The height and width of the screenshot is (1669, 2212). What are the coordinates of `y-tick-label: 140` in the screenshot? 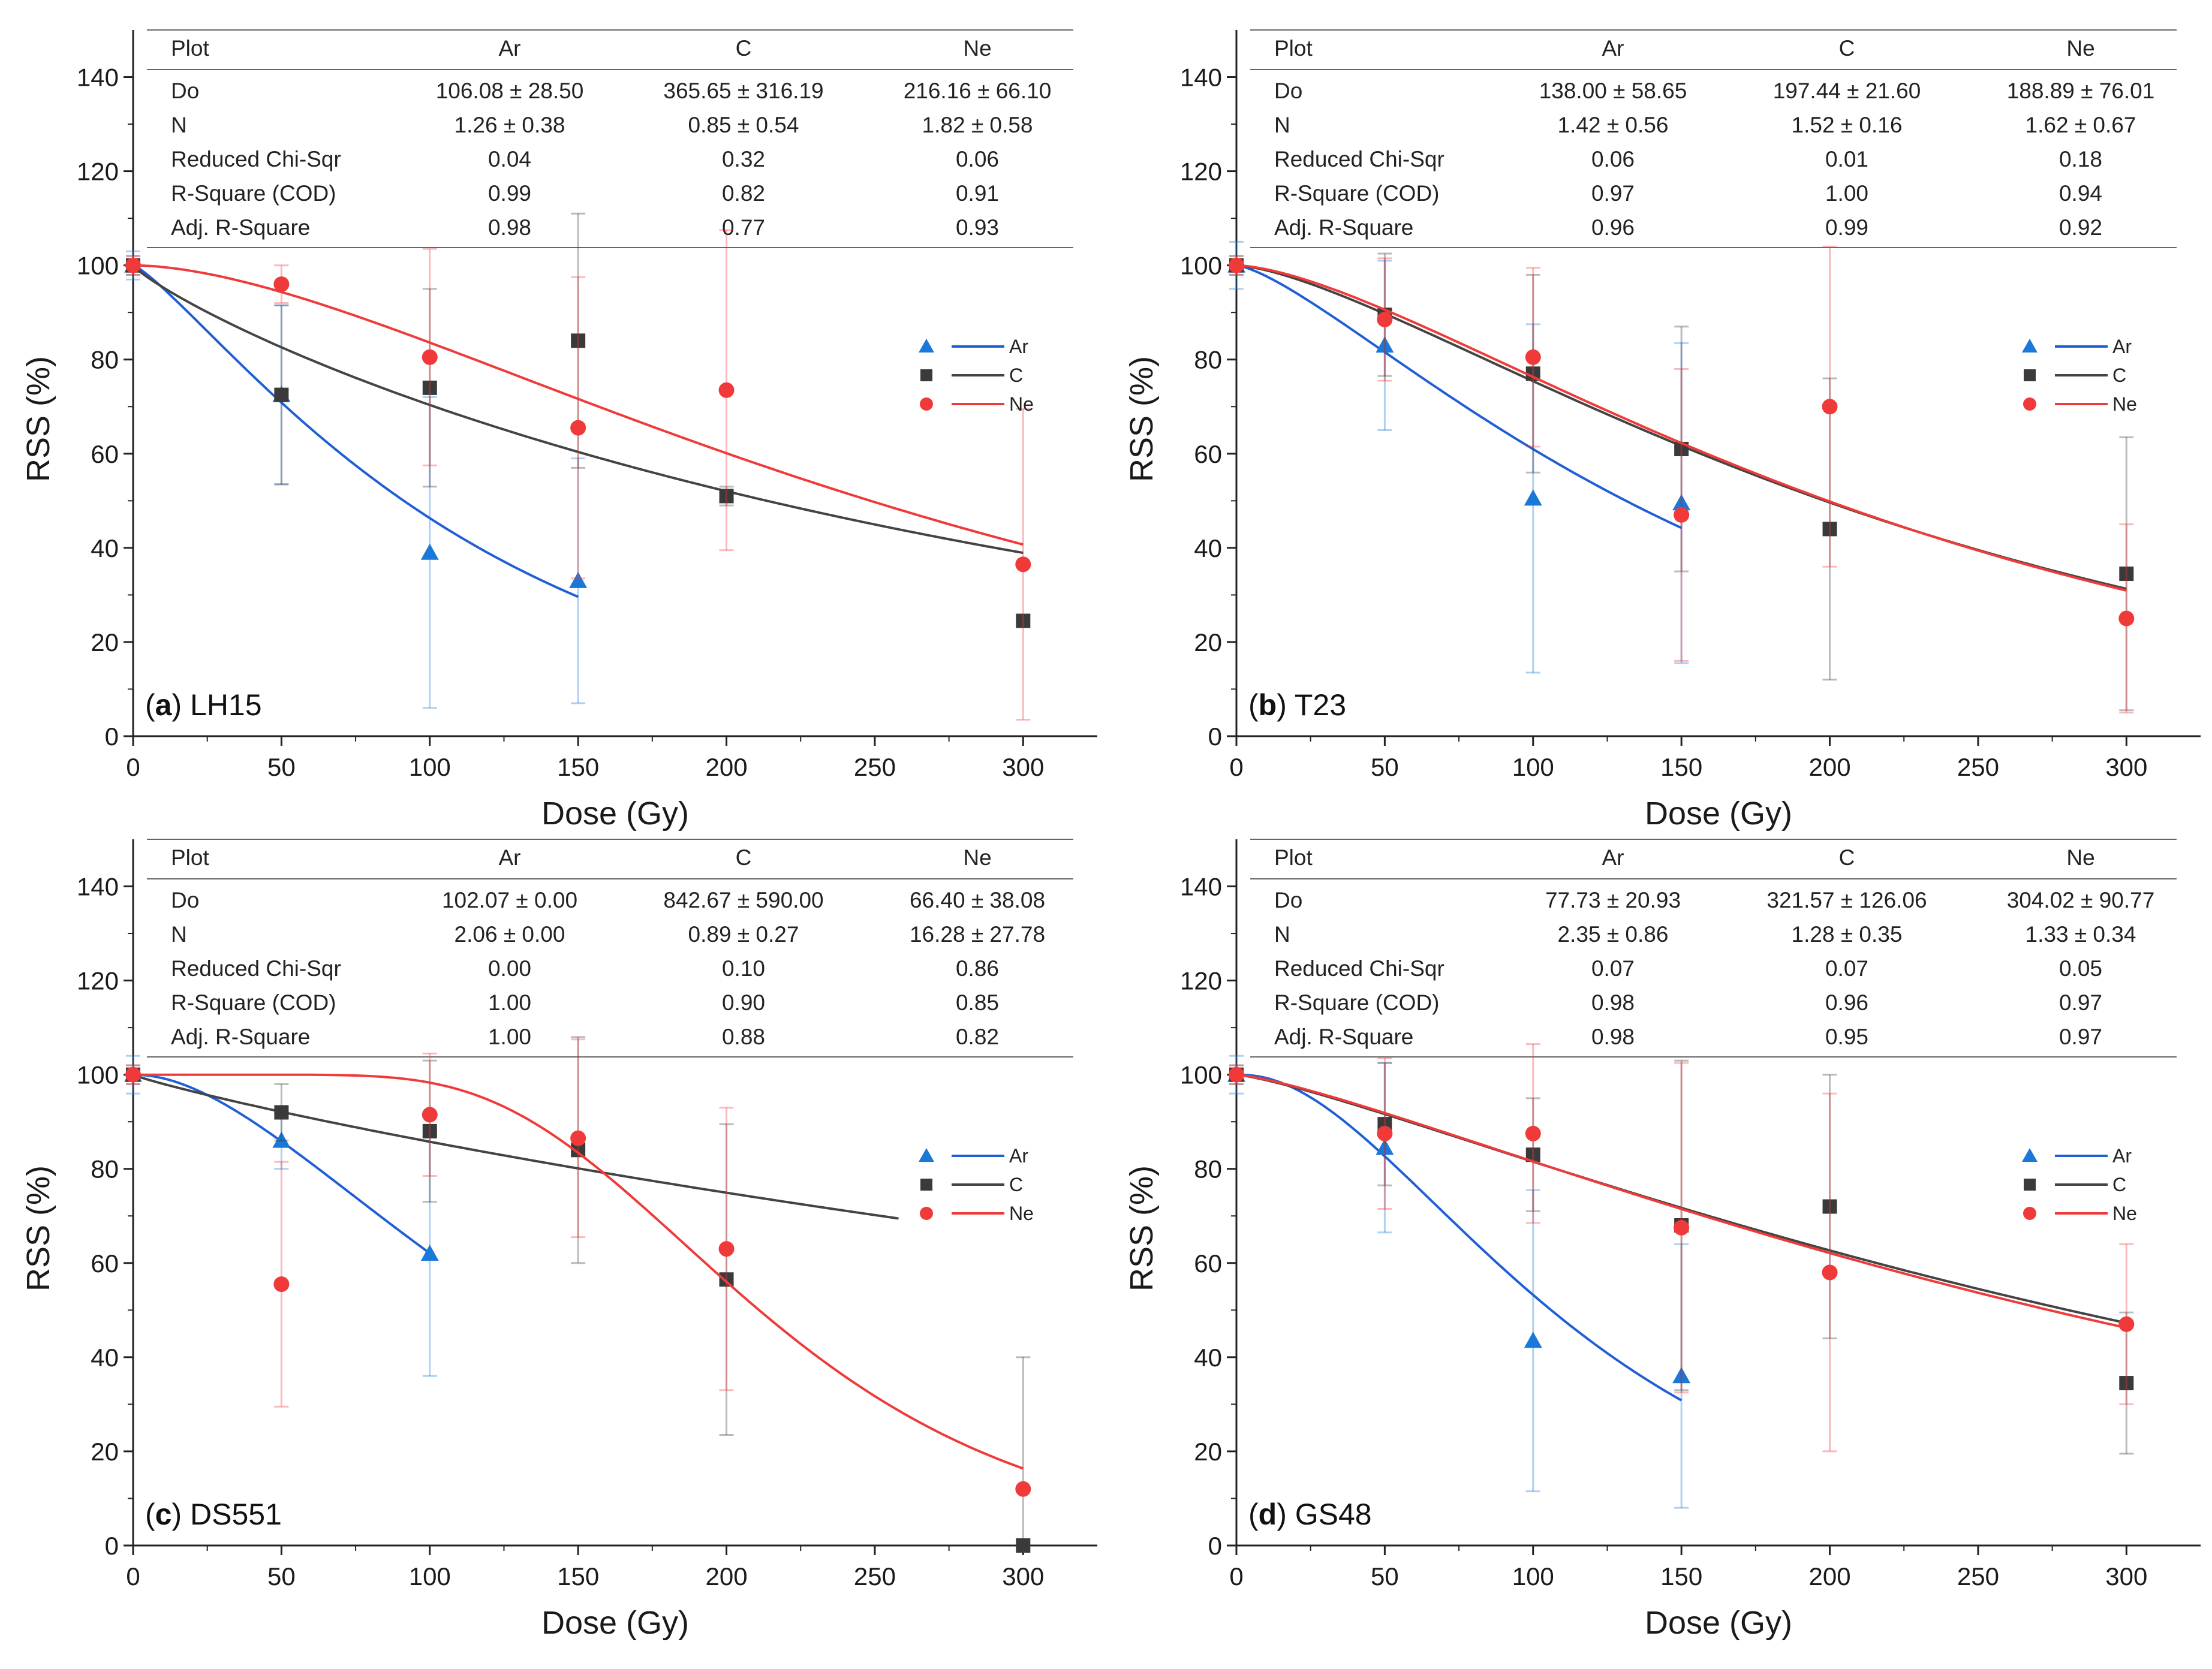 It's located at (1201, 78).